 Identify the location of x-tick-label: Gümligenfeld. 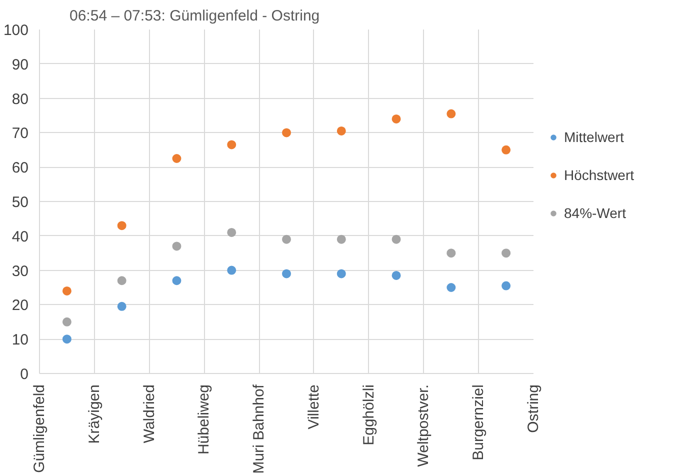
(39, 428).